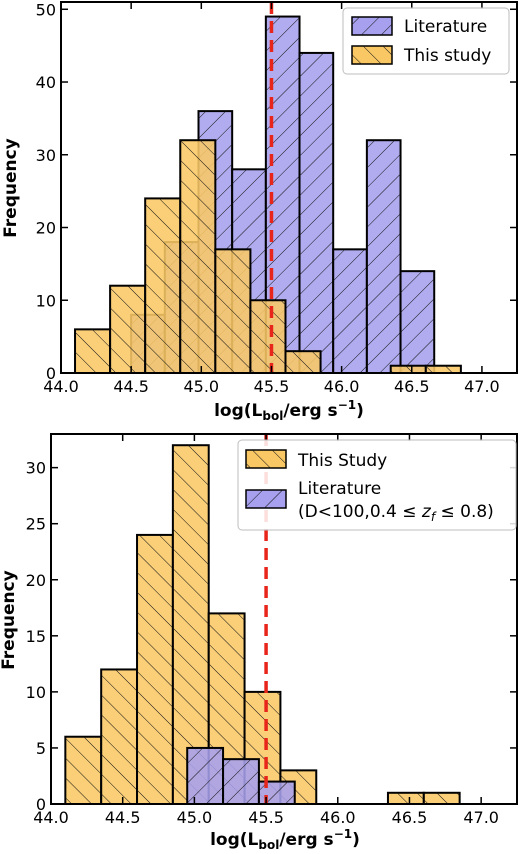 This screenshot has width=520, height=854. I want to click on y-tick-label: 40, so click(46, 82).